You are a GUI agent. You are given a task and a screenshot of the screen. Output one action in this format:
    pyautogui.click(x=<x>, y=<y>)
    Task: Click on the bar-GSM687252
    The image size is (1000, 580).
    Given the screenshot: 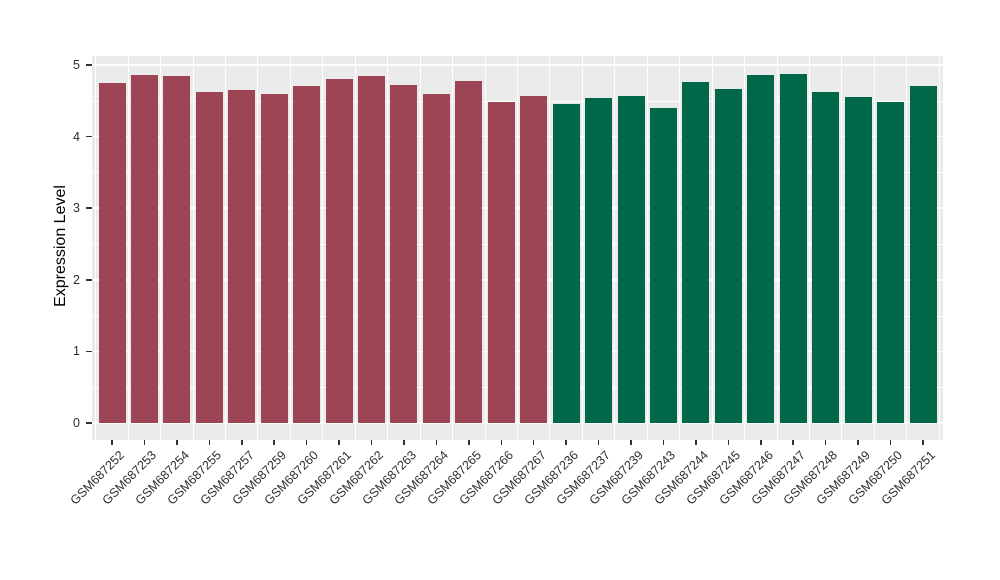 What is the action you would take?
    pyautogui.click(x=112, y=252)
    